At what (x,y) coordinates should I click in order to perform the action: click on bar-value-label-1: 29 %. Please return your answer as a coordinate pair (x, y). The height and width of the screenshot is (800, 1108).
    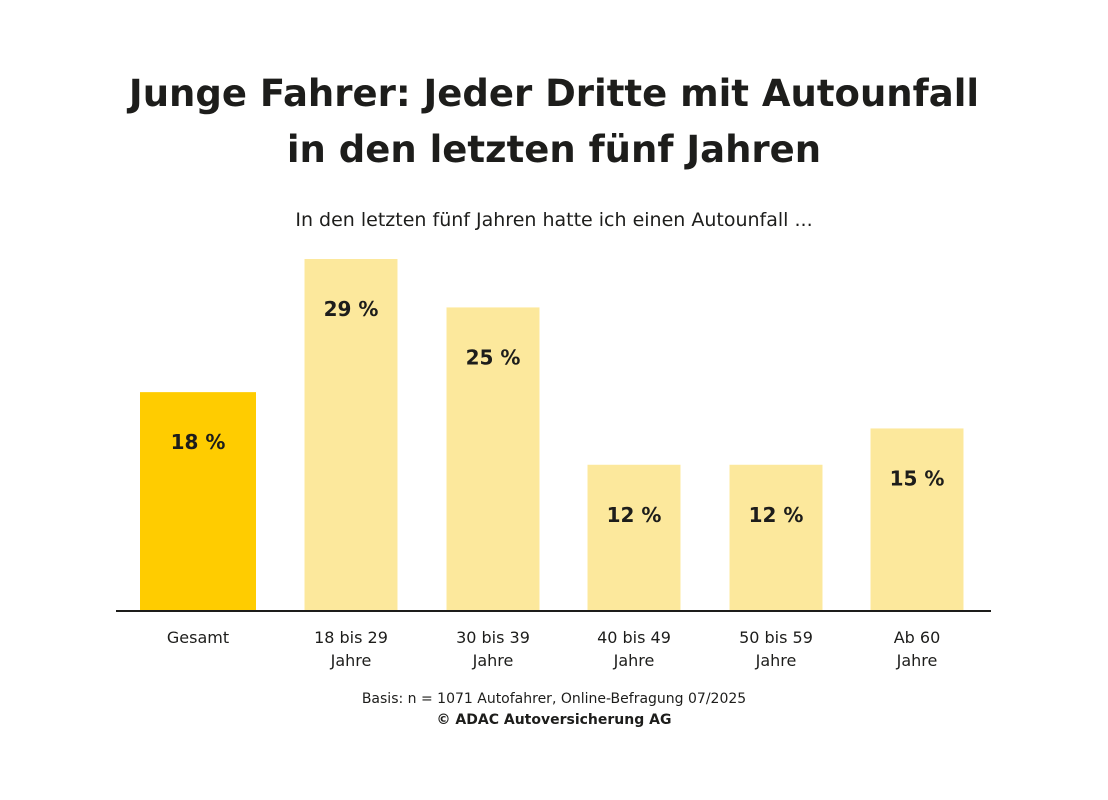
    Looking at the image, I should click on (351, 309).